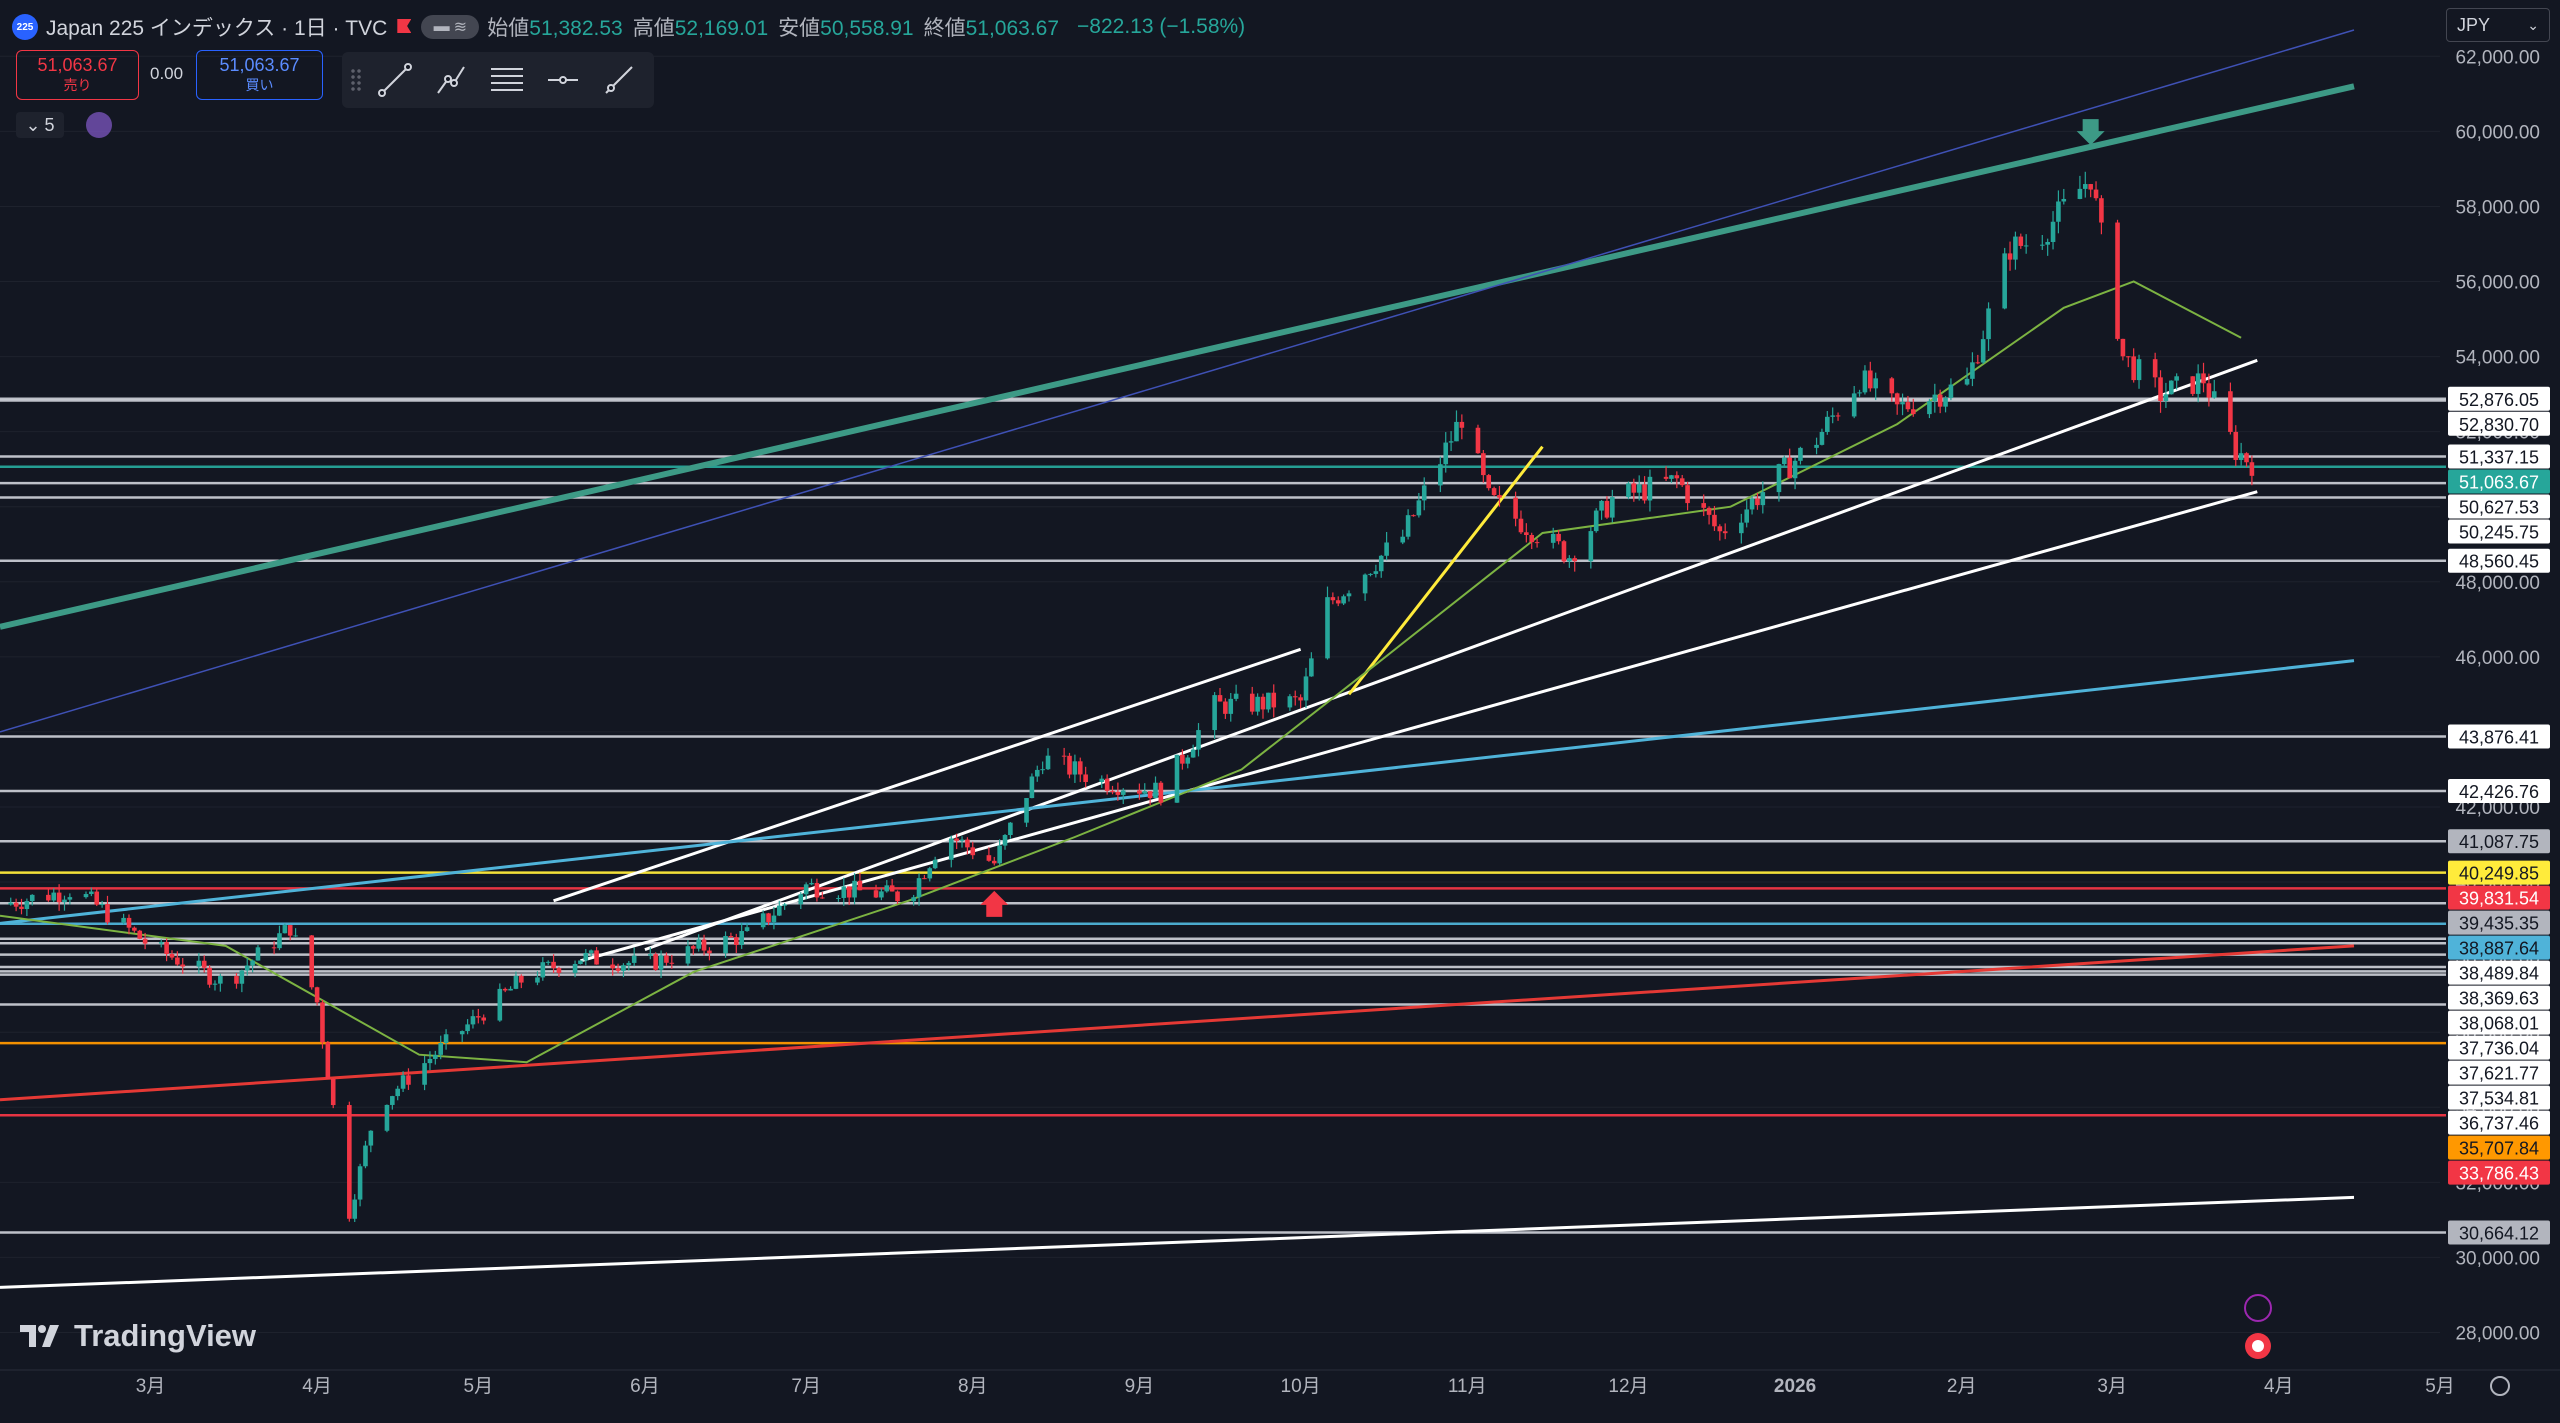 Image resolution: width=2560 pixels, height=1423 pixels. I want to click on sell-button: 51,063.67 売り, so click(77, 75).